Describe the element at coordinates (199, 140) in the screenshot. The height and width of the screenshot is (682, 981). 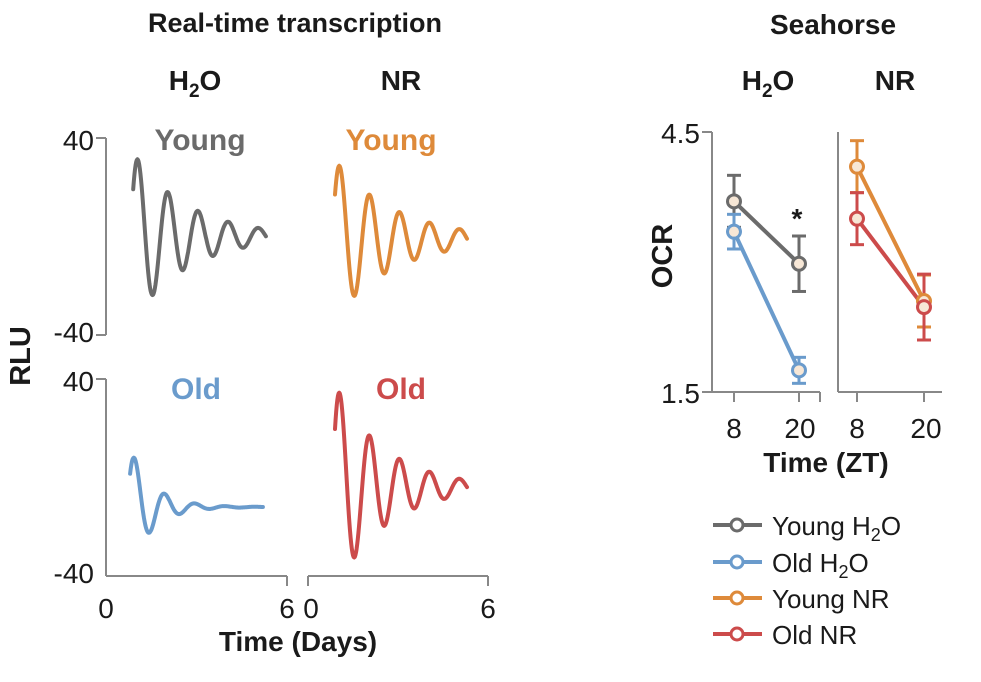
I see `panel-label-young-h2o: Young` at that location.